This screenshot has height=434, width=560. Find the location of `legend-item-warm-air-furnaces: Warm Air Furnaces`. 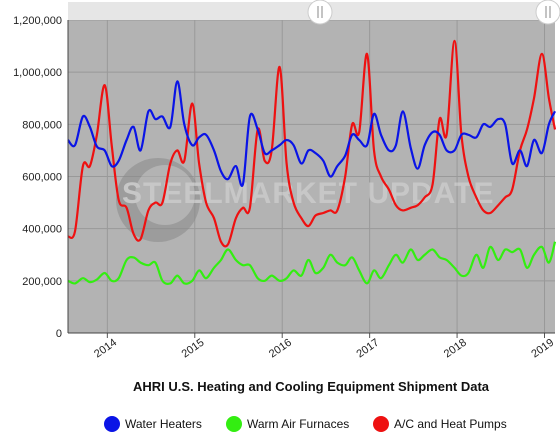

legend-item-warm-air-furnaces: Warm Air Furnaces is located at coordinates (287, 424).